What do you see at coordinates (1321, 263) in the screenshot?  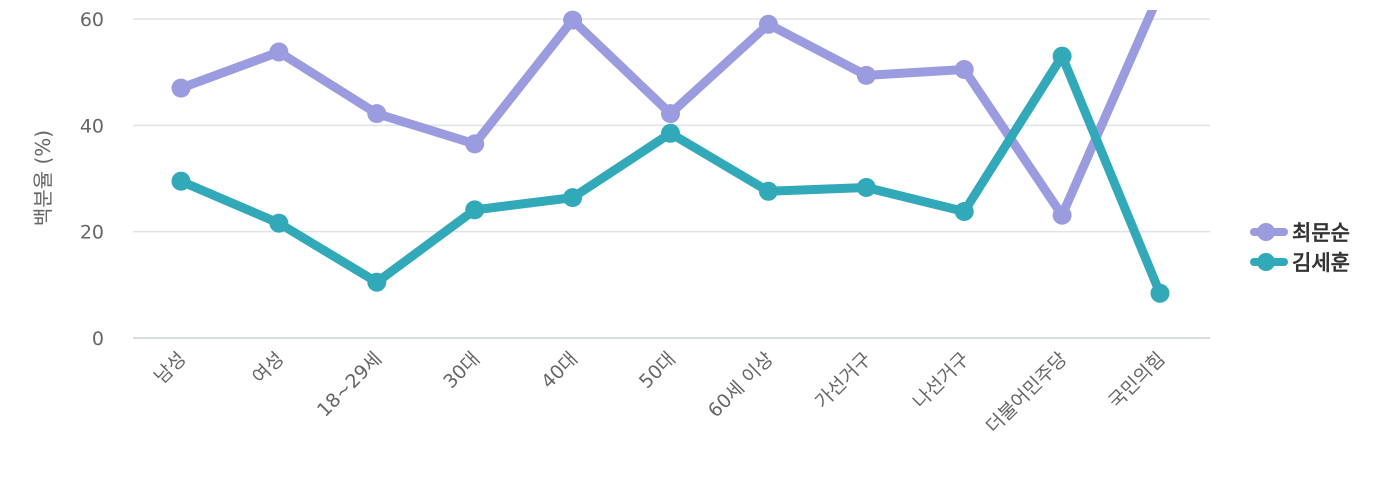 I see `legend-label: 김세훈` at bounding box center [1321, 263].